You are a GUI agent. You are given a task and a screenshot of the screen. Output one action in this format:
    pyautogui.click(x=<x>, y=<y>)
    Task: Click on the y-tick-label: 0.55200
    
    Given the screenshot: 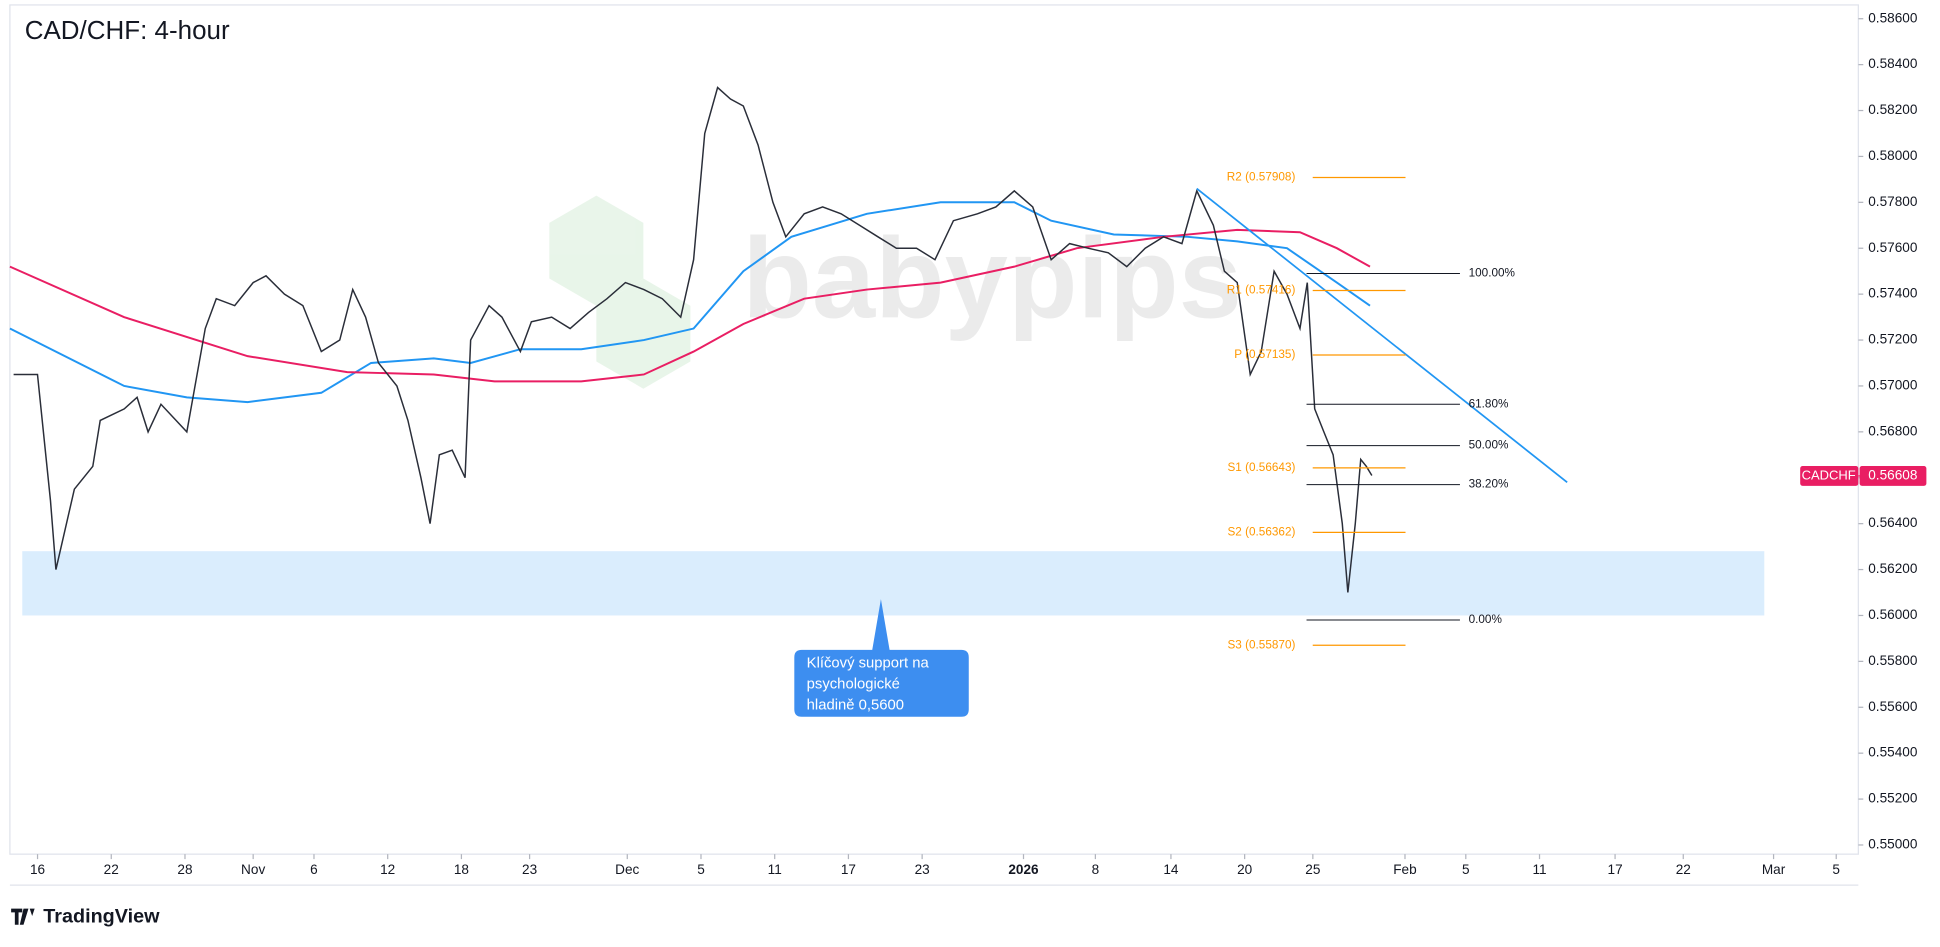 What is the action you would take?
    pyautogui.click(x=1893, y=798)
    